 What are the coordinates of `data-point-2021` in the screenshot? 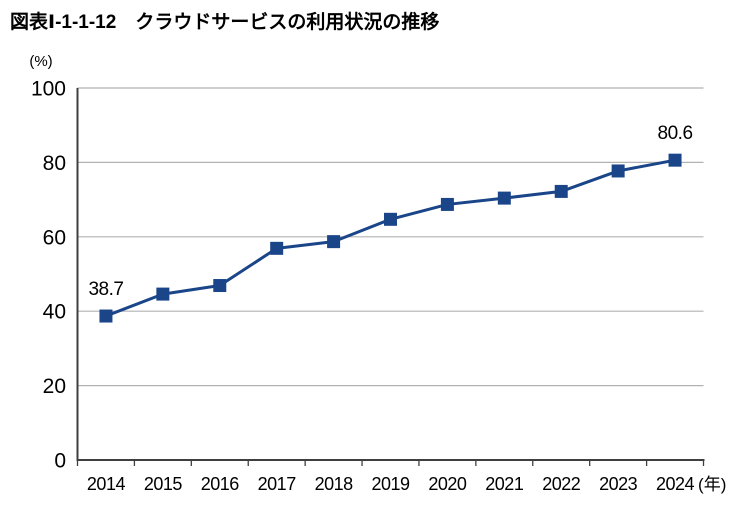 It's located at (504, 198).